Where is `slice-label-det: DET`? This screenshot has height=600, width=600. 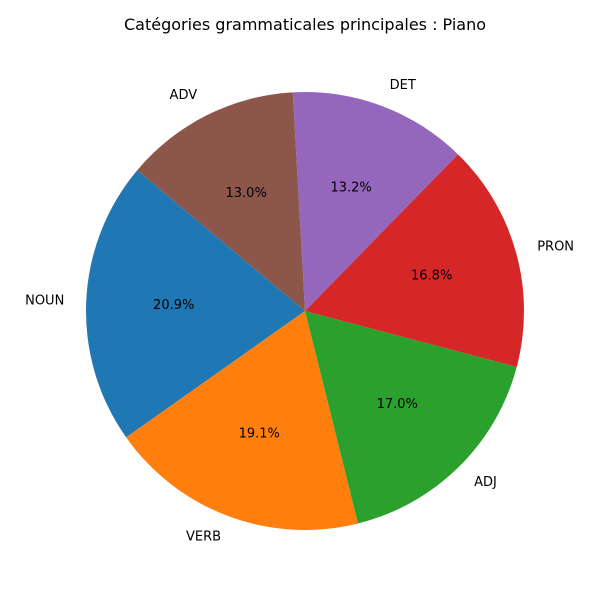
slice-label-det: DET is located at coordinates (403, 85).